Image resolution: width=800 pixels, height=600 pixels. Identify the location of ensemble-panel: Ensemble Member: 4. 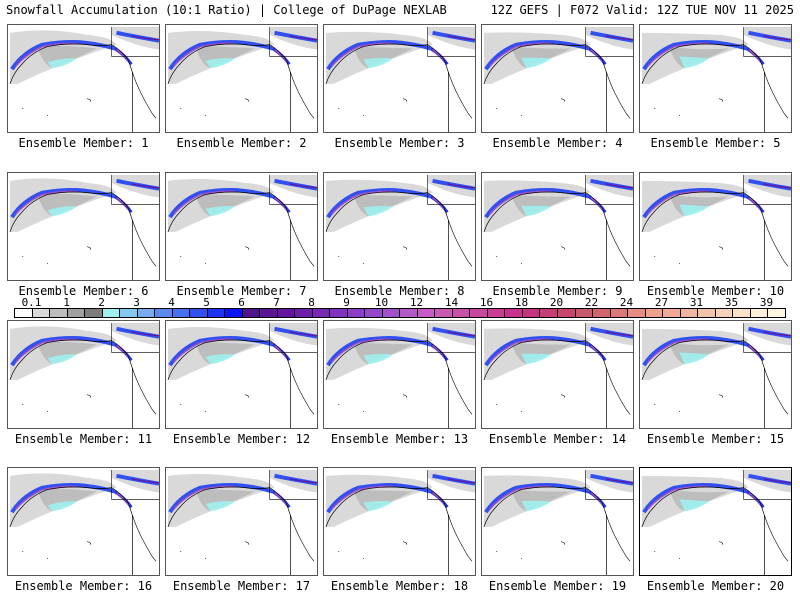
(557, 87).